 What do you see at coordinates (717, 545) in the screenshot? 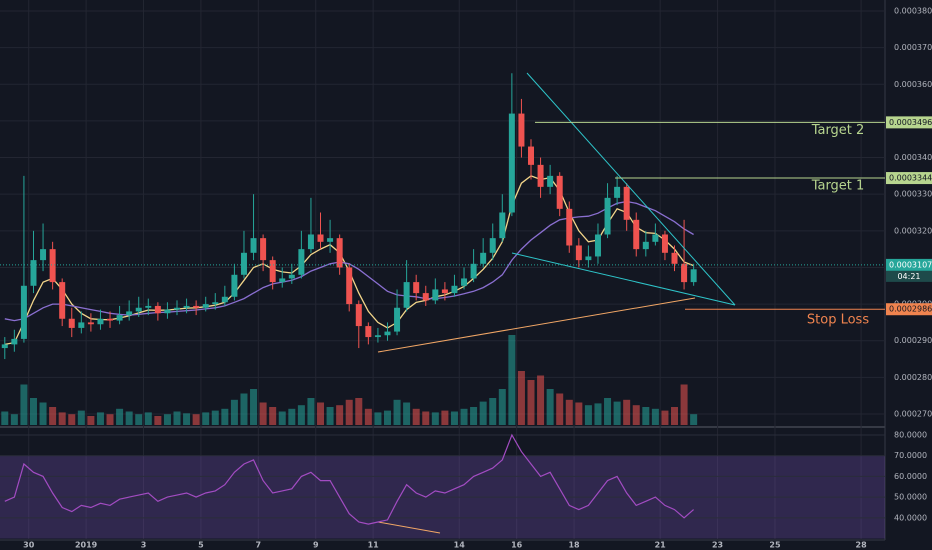
I see `x-tick-label: 23` at bounding box center [717, 545].